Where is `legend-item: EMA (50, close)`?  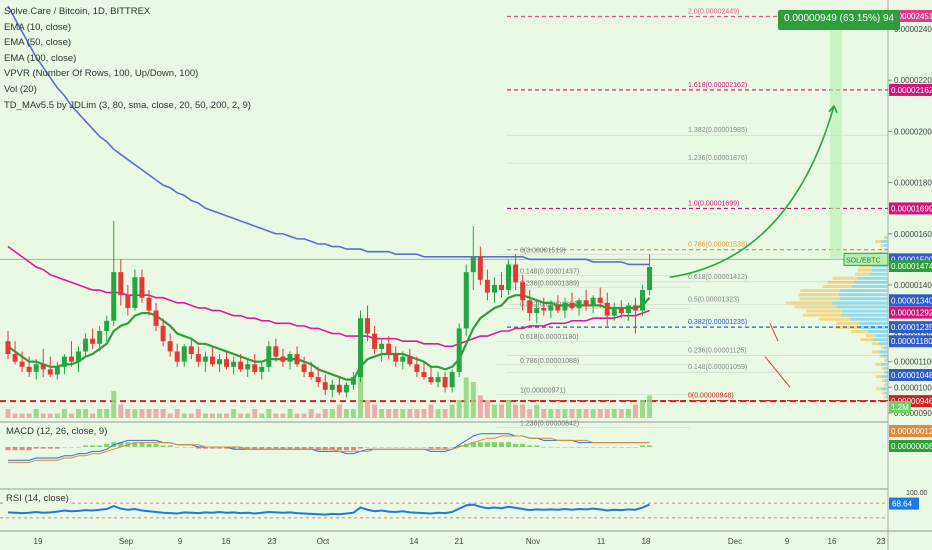 legend-item: EMA (50, close) is located at coordinates (38, 43).